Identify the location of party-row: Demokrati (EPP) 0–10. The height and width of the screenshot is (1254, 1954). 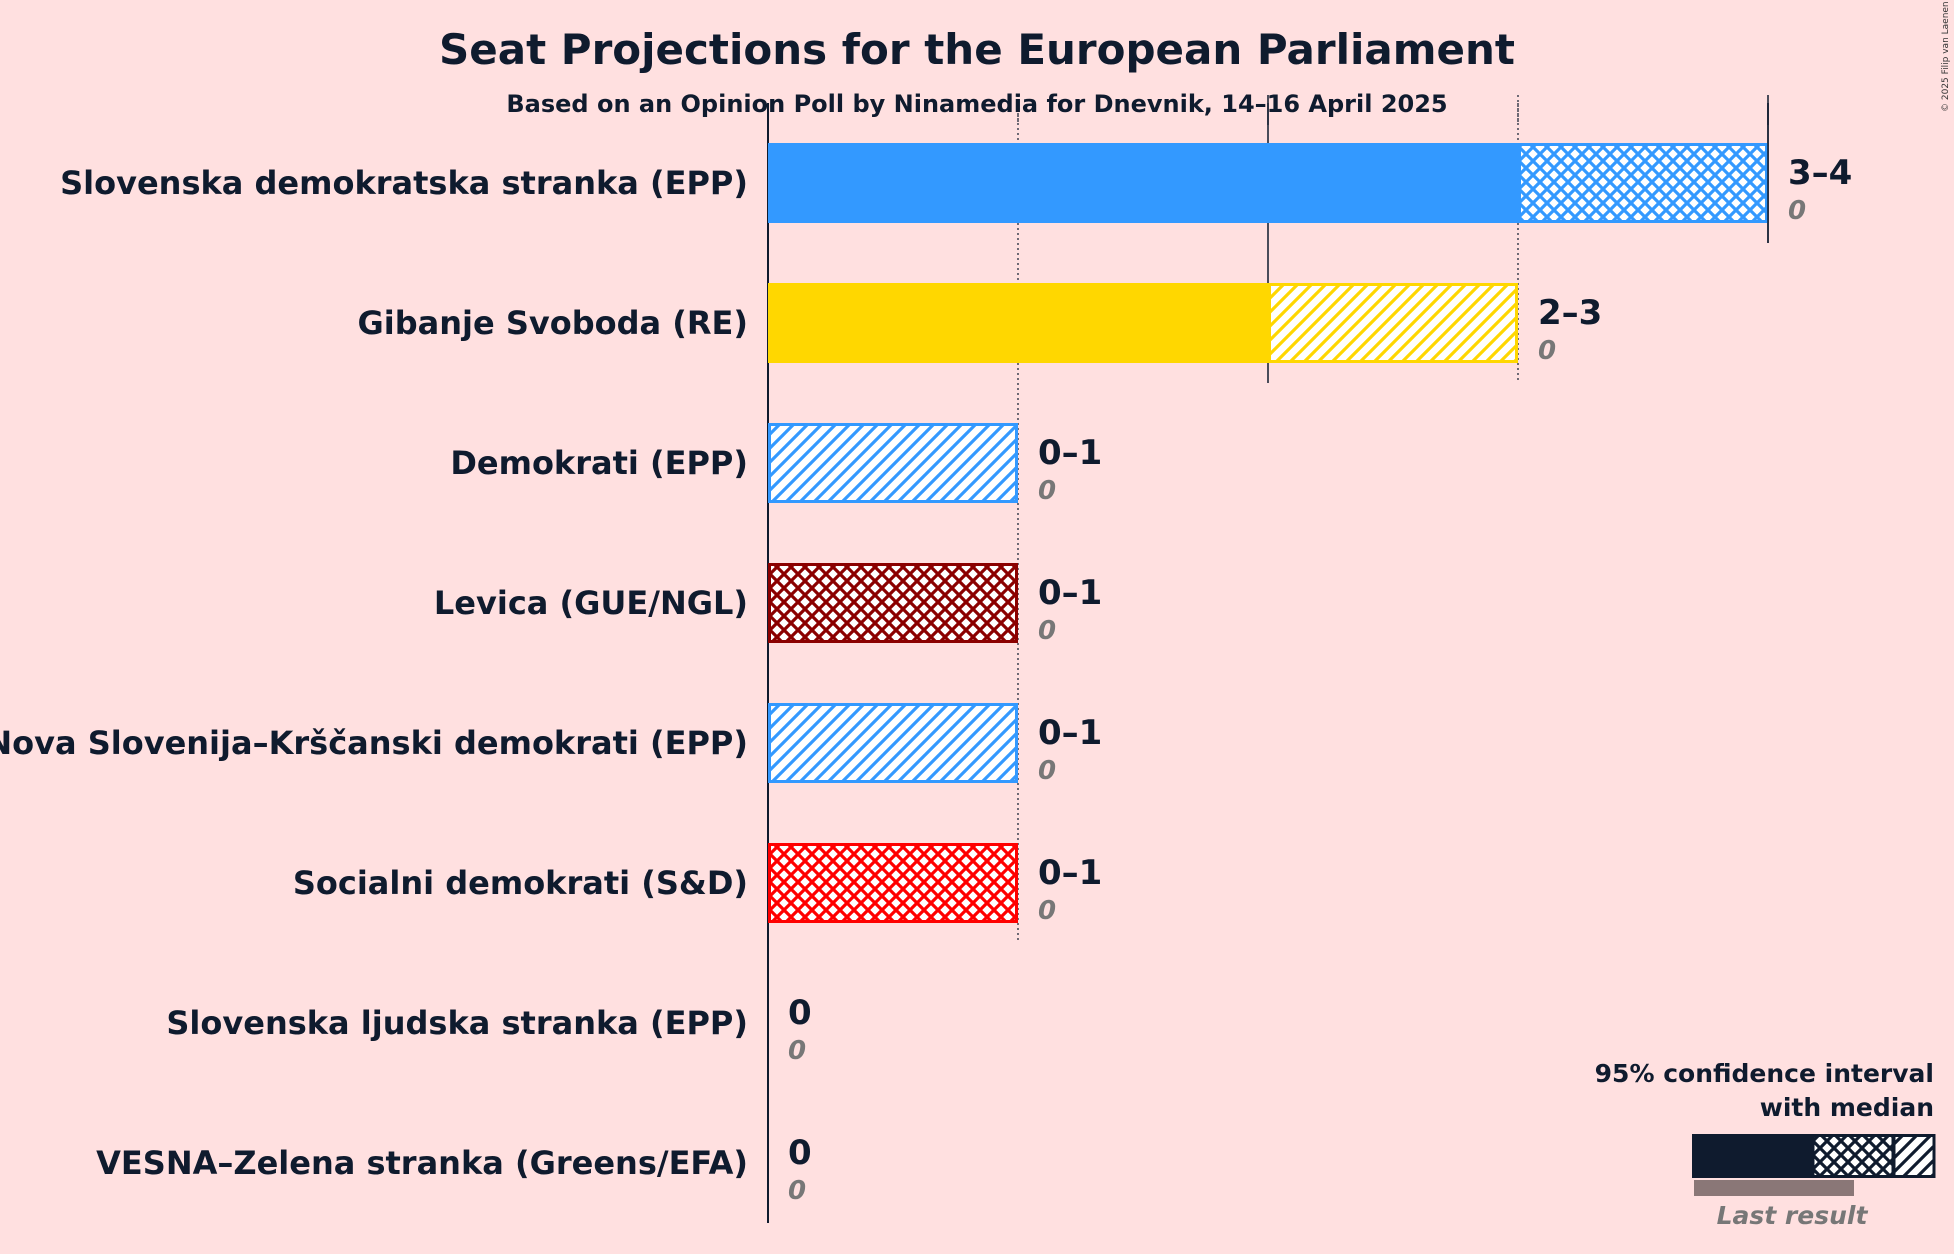
(776, 453).